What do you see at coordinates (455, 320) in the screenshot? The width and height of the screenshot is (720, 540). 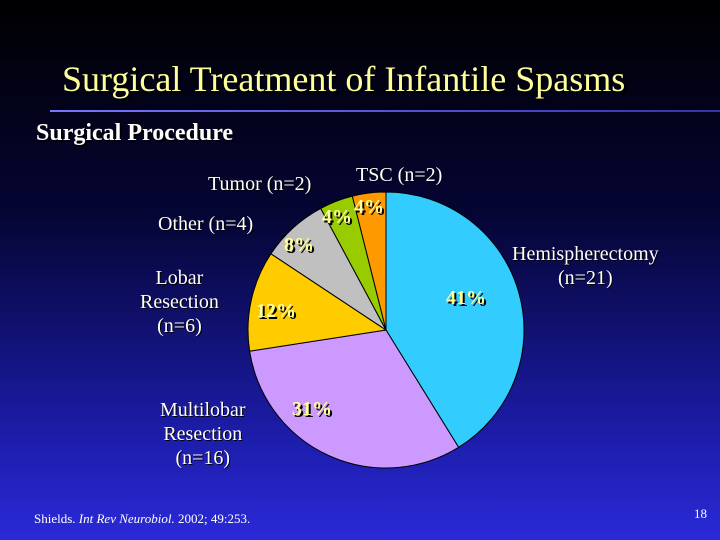 I see `pie-slice-hemispherectomy` at bounding box center [455, 320].